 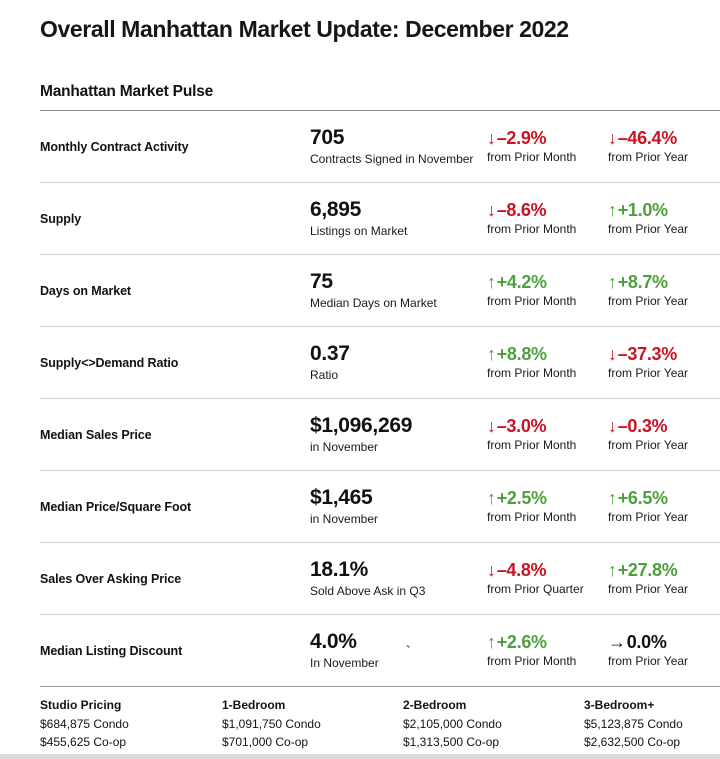 What do you see at coordinates (435, 705) in the screenshot?
I see `pricing-column-label: 2-Bedroom` at bounding box center [435, 705].